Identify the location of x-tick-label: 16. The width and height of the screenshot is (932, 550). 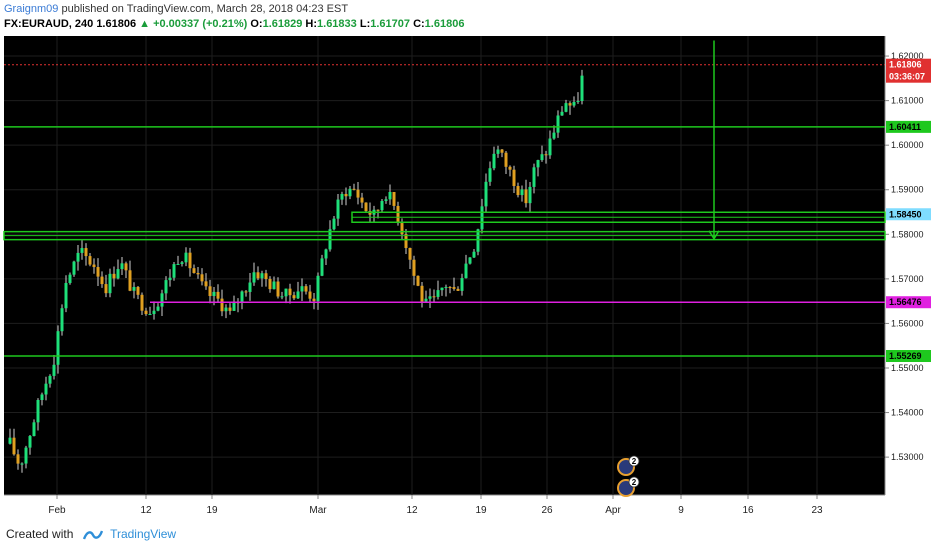
(748, 510).